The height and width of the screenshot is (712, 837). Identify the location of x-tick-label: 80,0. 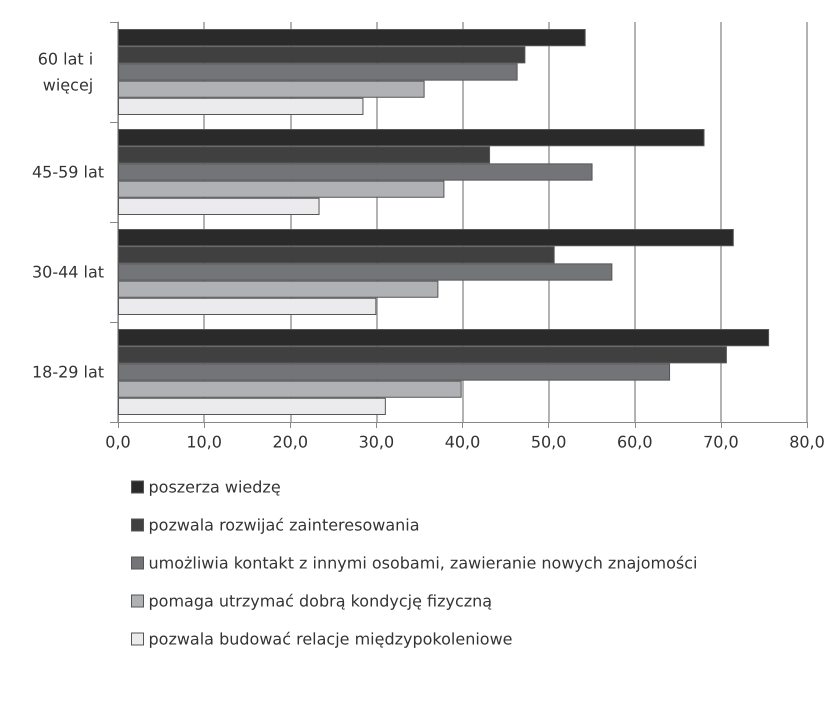
(807, 442).